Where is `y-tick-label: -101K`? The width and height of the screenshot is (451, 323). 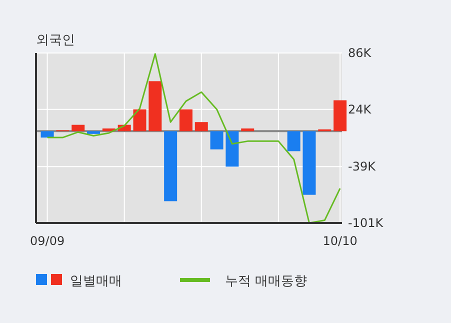 y-tick-label: -101K is located at coordinates (366, 223).